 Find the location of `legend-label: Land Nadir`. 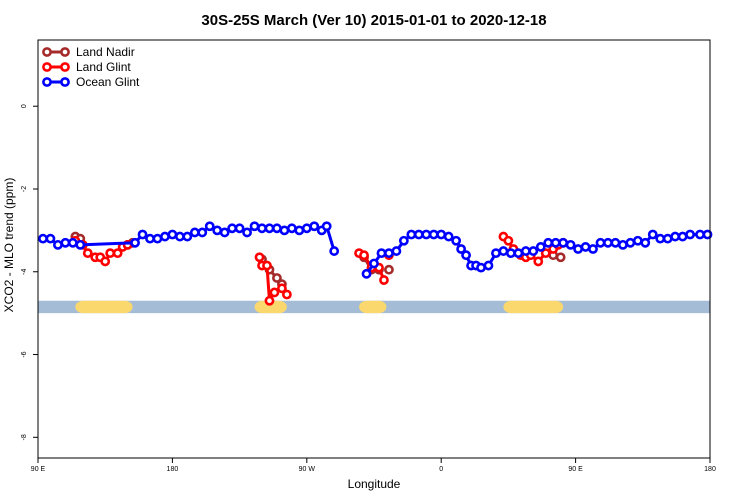

legend-label: Land Nadir is located at coordinates (105, 52).